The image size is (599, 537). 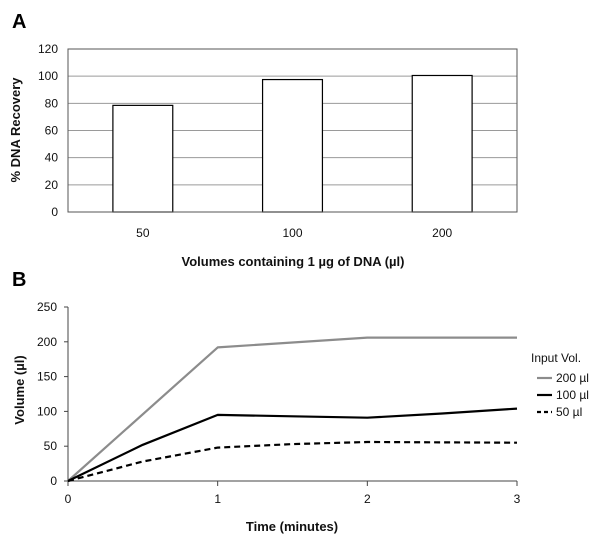 I want to click on legend-title: Input Vol., so click(x=556, y=358).